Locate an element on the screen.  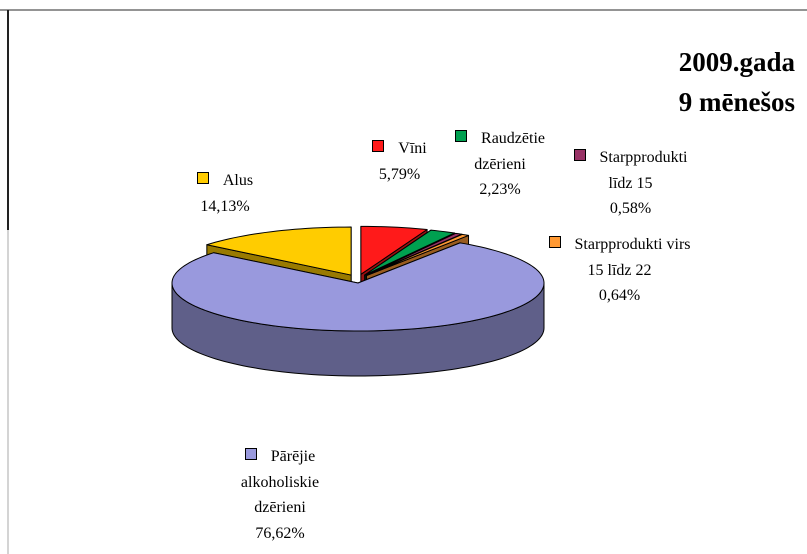
data-label: Starpprodukti virs 15 līdz 22 0,64% is located at coordinates (619, 270).